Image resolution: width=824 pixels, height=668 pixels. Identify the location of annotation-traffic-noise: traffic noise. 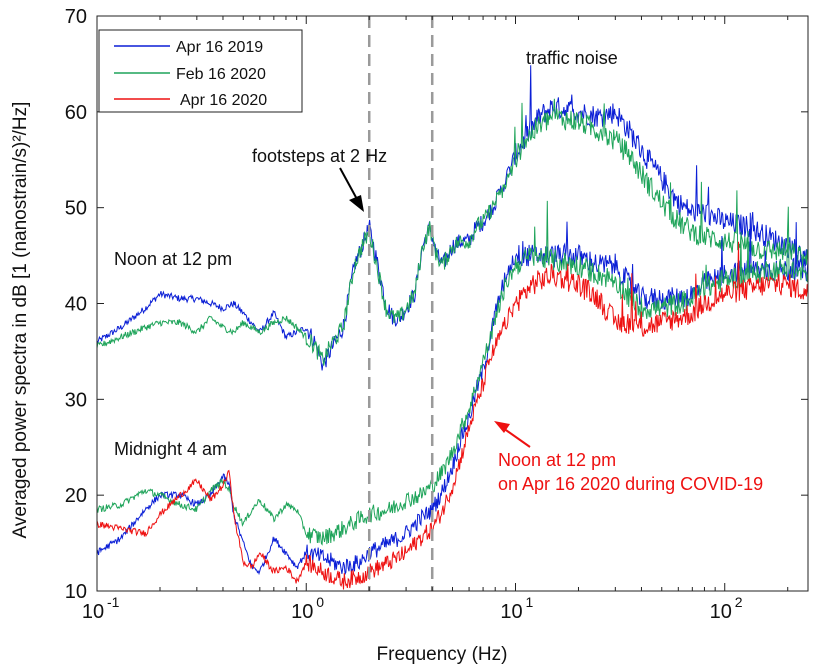
(572, 58).